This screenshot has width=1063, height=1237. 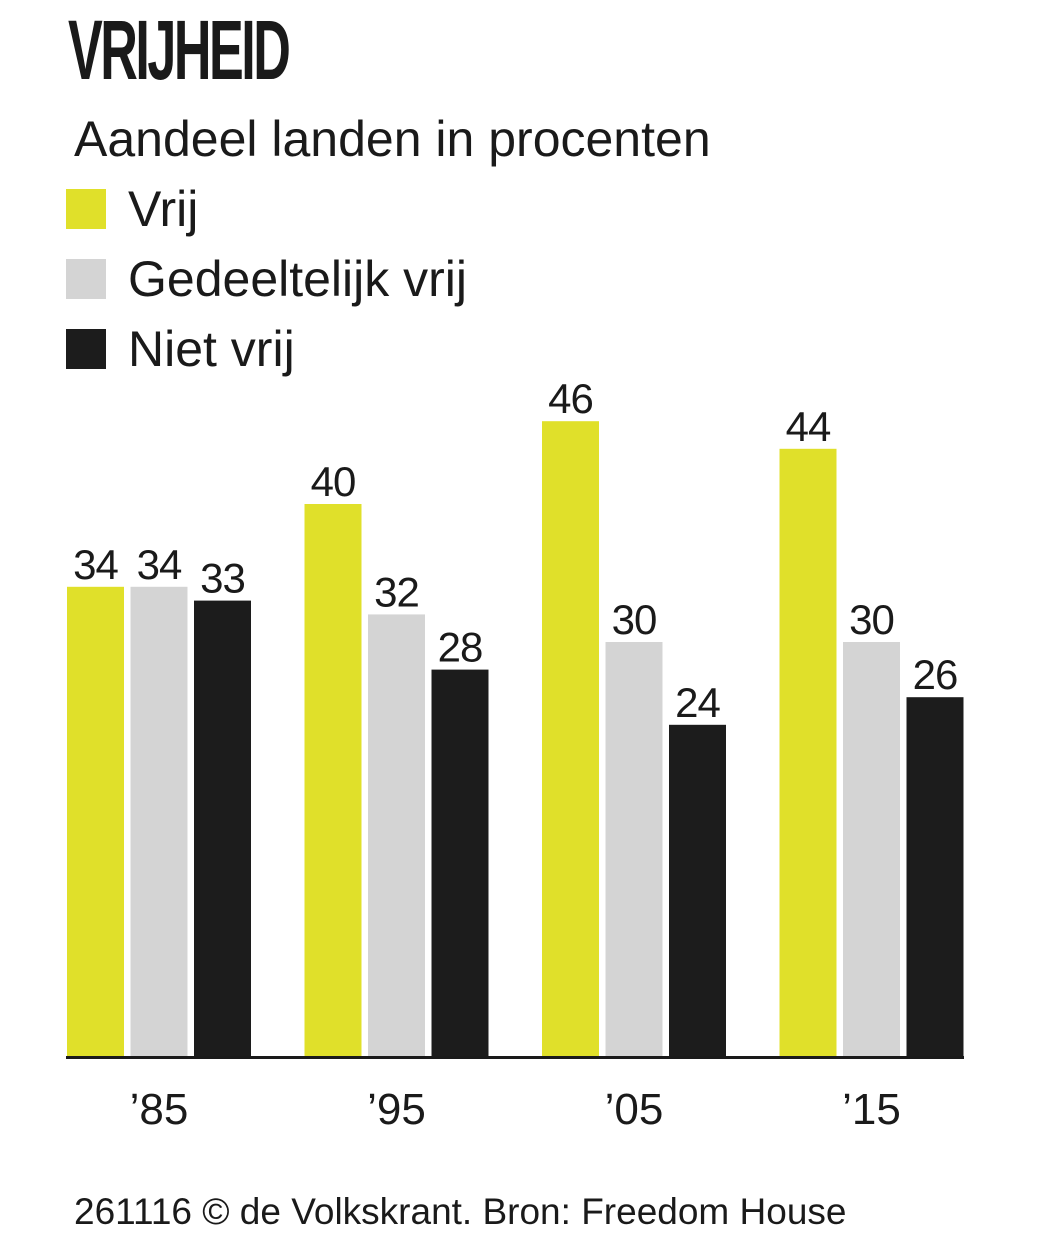 What do you see at coordinates (935, 674) in the screenshot?
I see `data-label-niet-vrij-15: 26` at bounding box center [935, 674].